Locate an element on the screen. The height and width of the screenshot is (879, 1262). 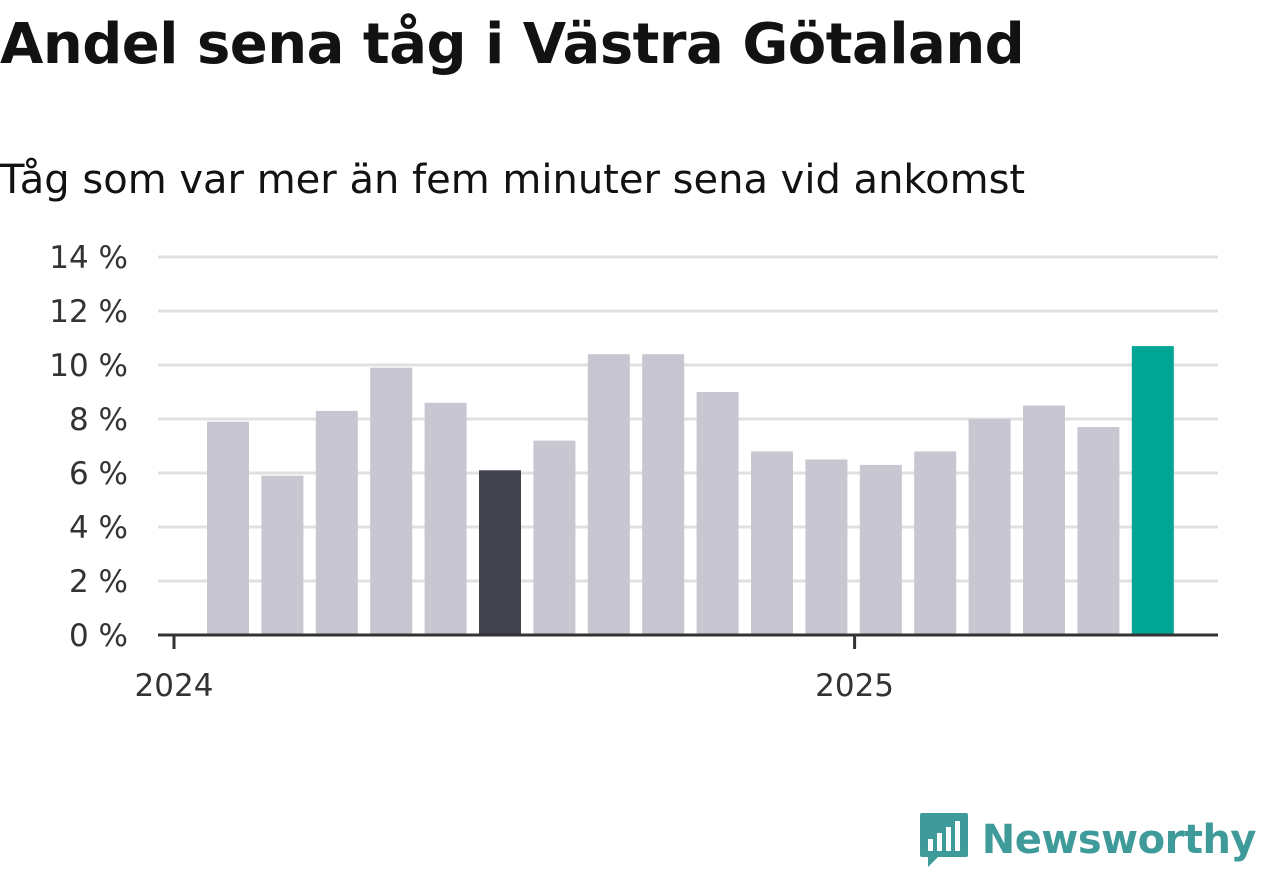
y-tick-label: 4 % is located at coordinates (98, 528).